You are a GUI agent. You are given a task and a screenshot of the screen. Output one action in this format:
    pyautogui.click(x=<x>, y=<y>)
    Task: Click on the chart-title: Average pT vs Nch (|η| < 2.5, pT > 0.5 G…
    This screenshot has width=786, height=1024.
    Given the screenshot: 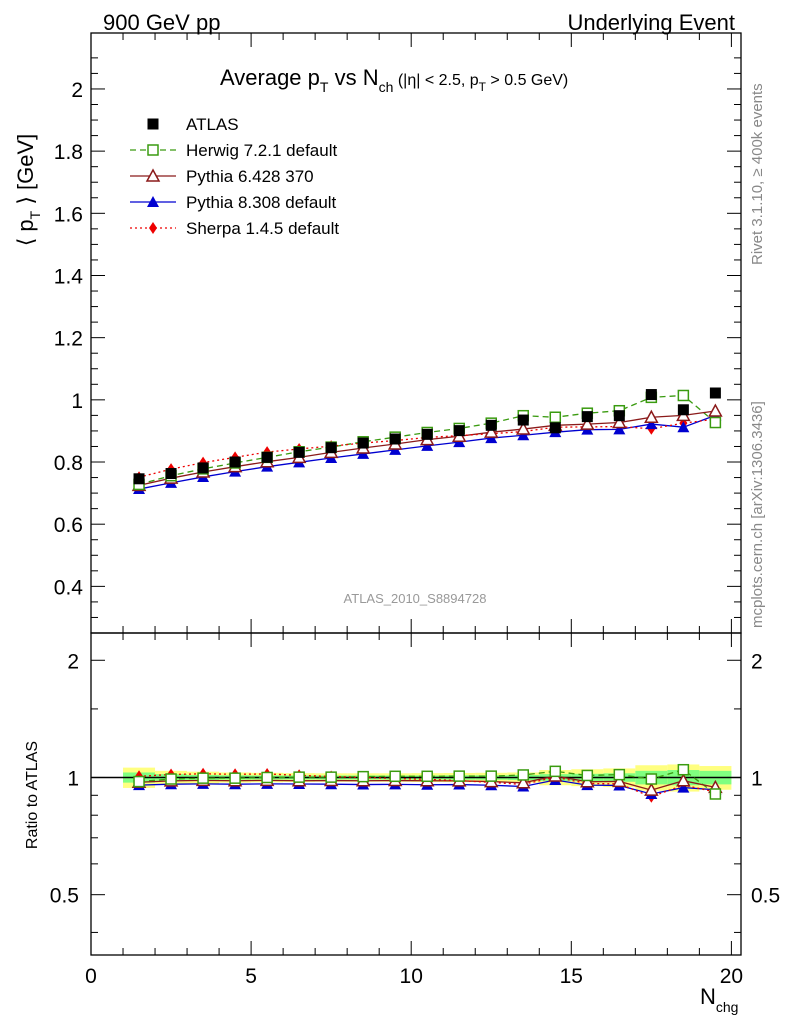 What is the action you would take?
    pyautogui.click(x=394, y=80)
    